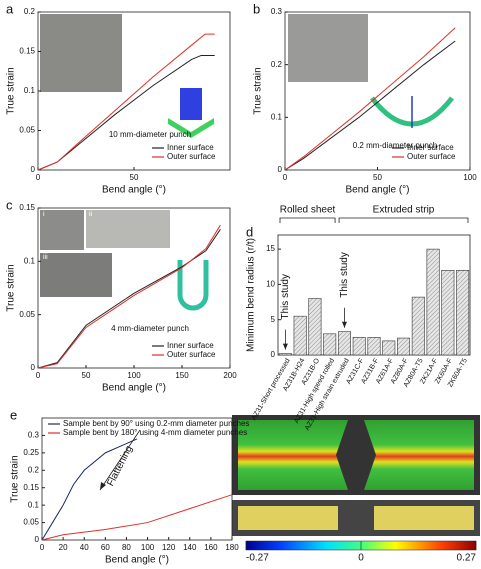  What do you see at coordinates (150, 134) in the screenshot?
I see `annotation: 10 mm-diameter punch` at bounding box center [150, 134].